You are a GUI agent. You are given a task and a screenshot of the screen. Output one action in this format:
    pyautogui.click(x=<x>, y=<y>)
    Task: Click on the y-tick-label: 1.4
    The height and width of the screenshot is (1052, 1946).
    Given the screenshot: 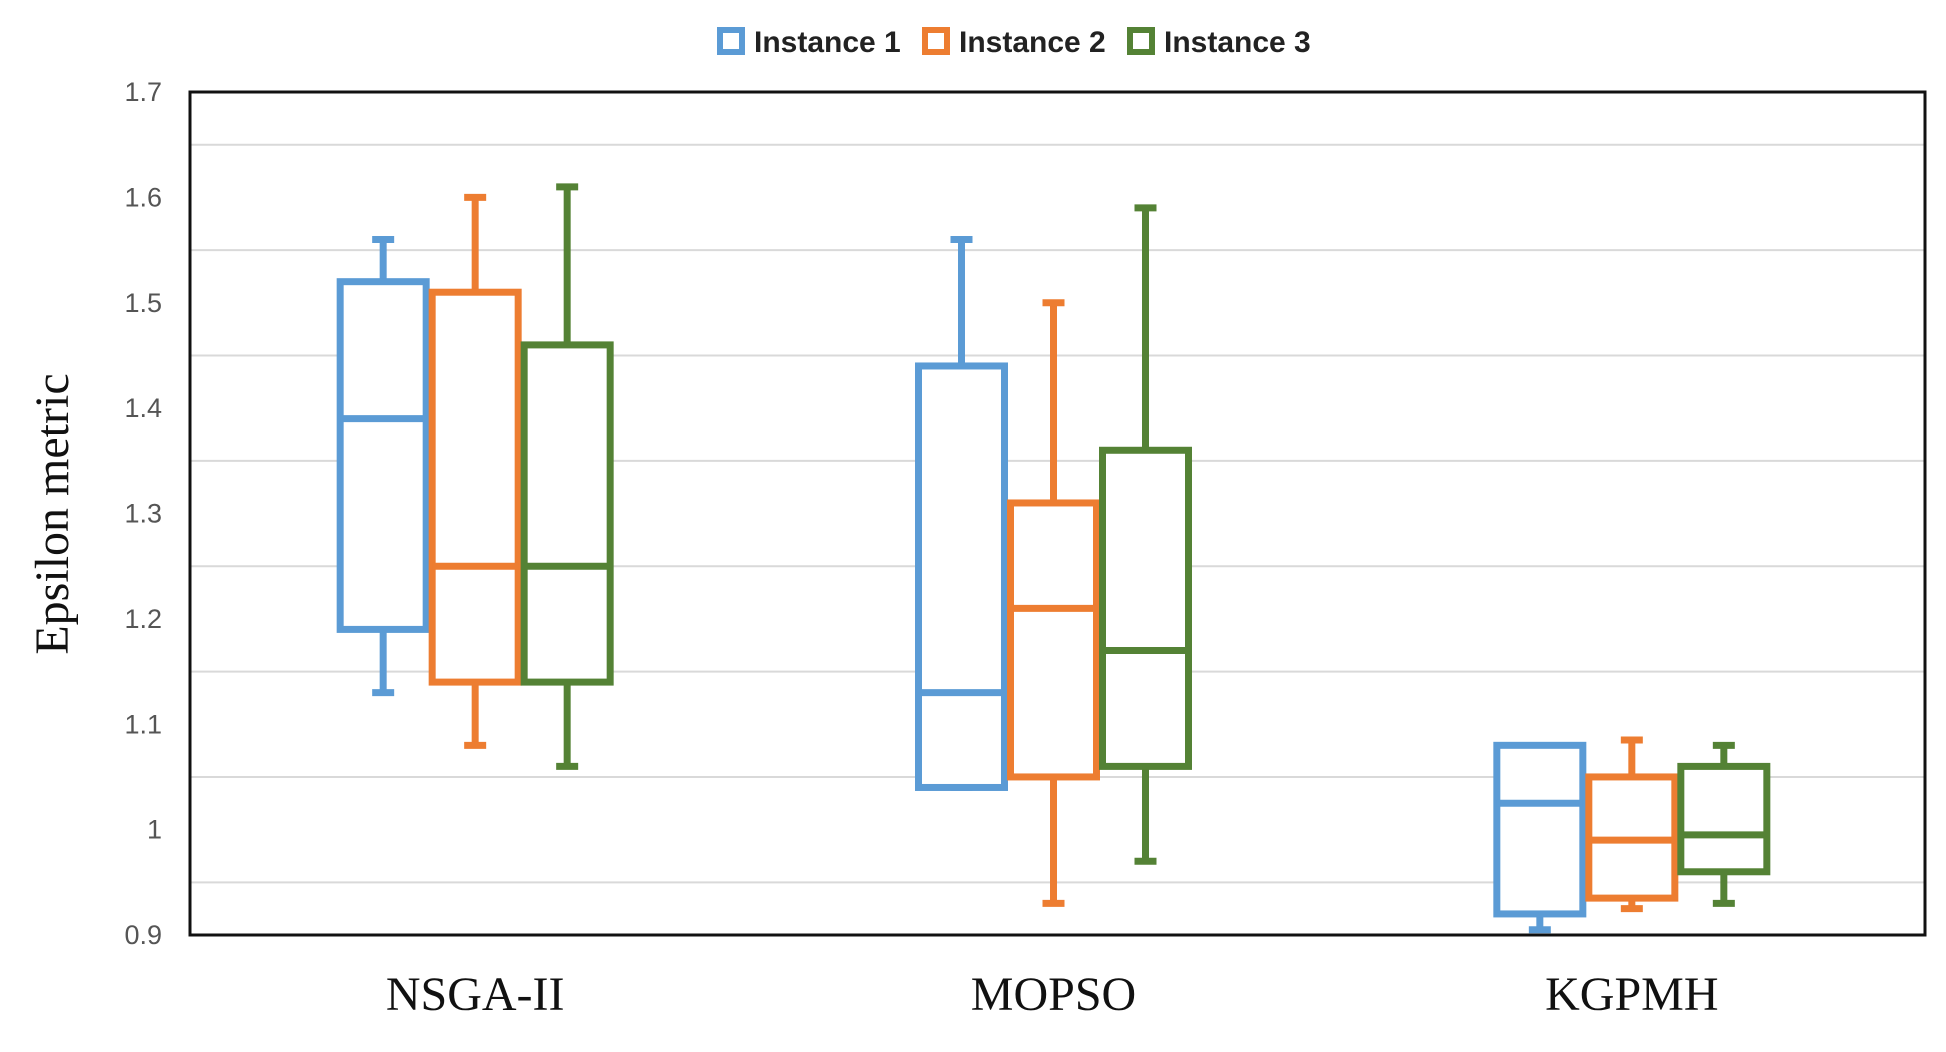 What is the action you would take?
    pyautogui.click(x=143, y=408)
    